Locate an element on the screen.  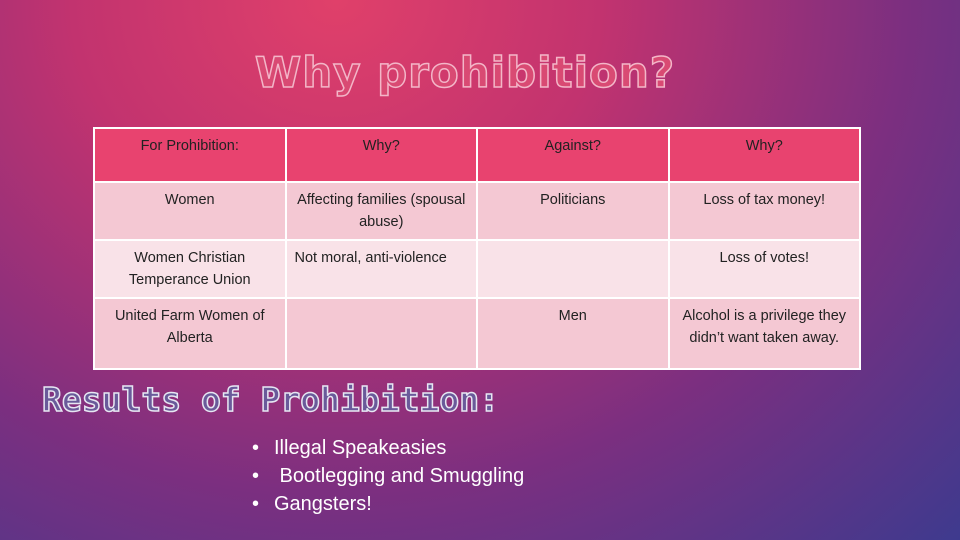
table-cell: Loss of votes! is located at coordinates (764, 269).